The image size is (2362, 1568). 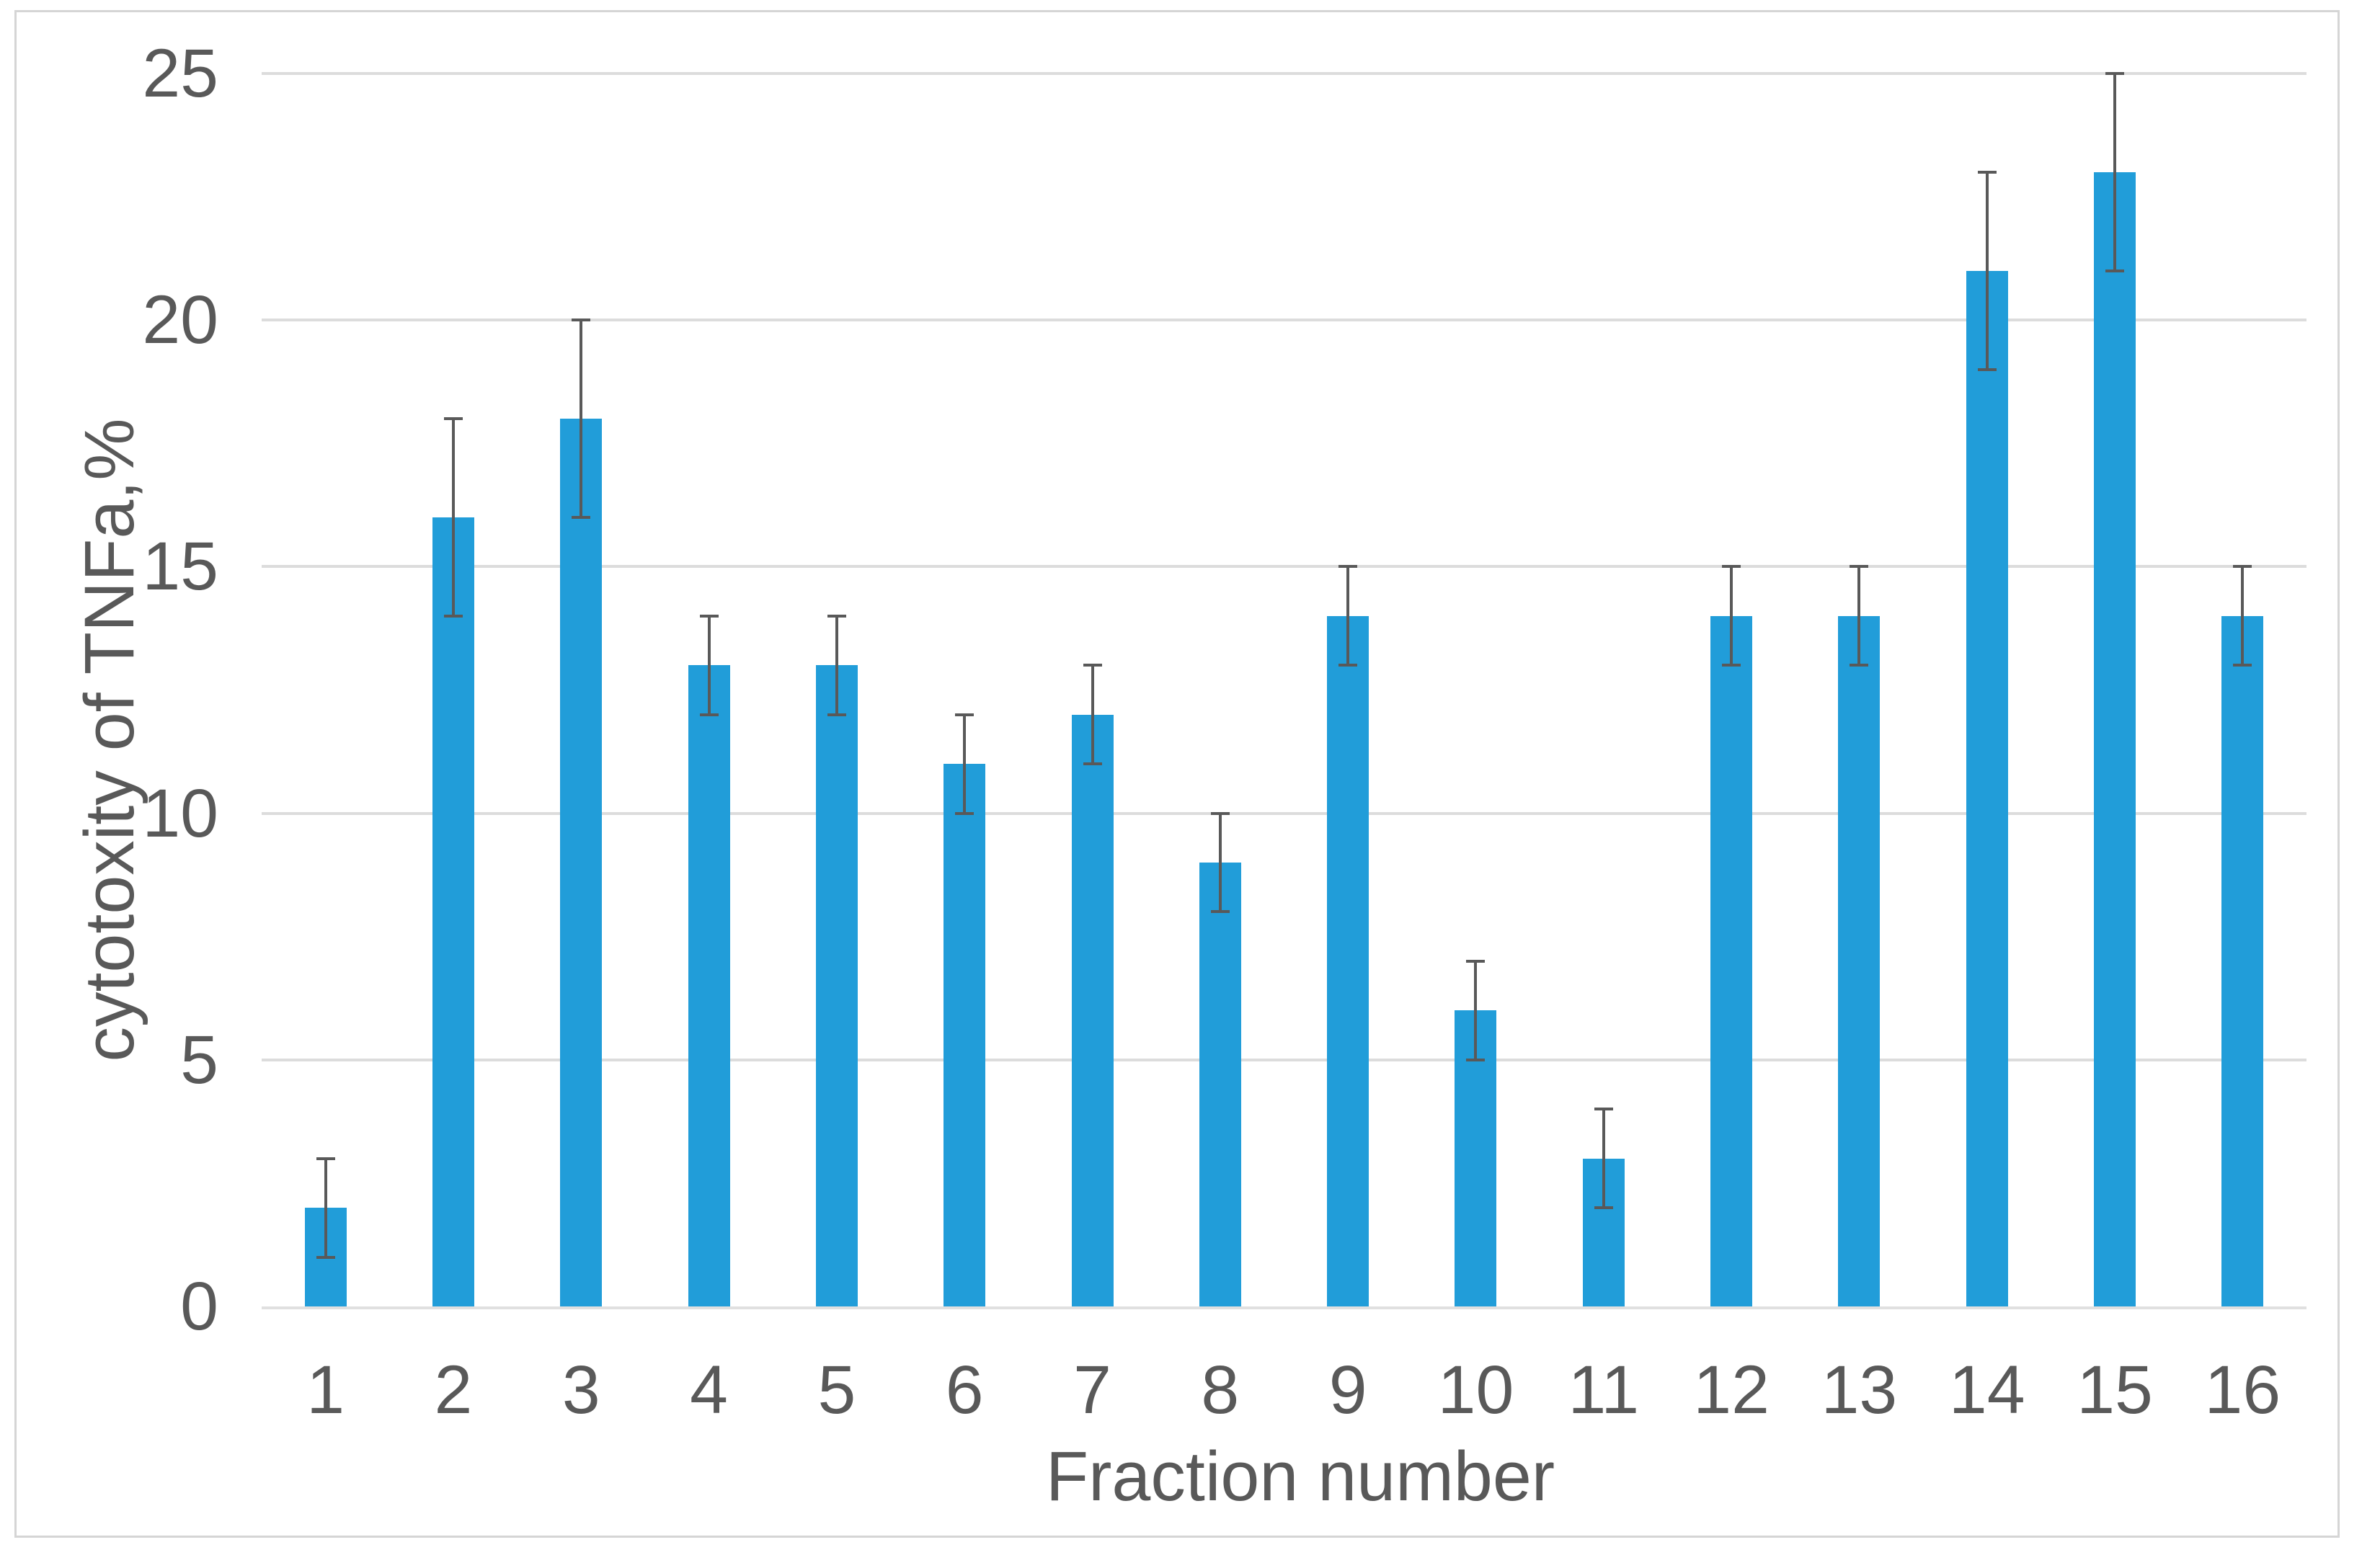 What do you see at coordinates (1859, 1390) in the screenshot?
I see `x-tick-label-13: 13` at bounding box center [1859, 1390].